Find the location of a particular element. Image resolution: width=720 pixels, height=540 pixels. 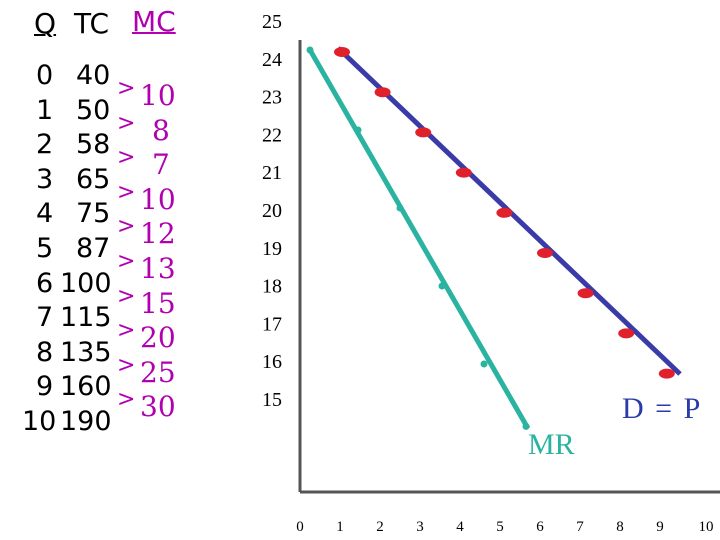

q-value: 9 is located at coordinates (45, 387).